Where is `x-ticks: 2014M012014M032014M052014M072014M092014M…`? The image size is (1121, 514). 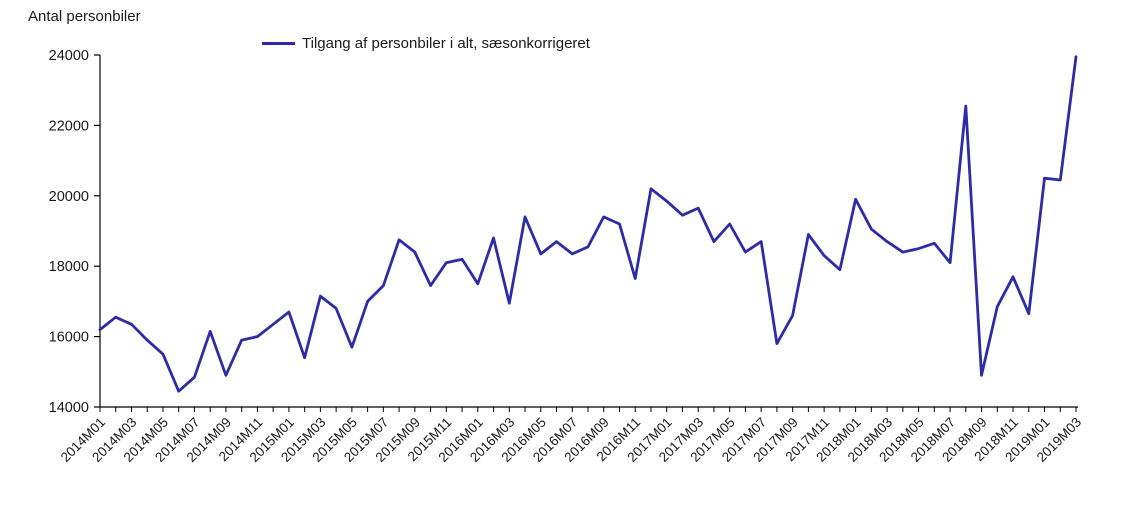
x-ticks: 2014M012014M032014M052014M072014M092014M… is located at coordinates (571, 436).